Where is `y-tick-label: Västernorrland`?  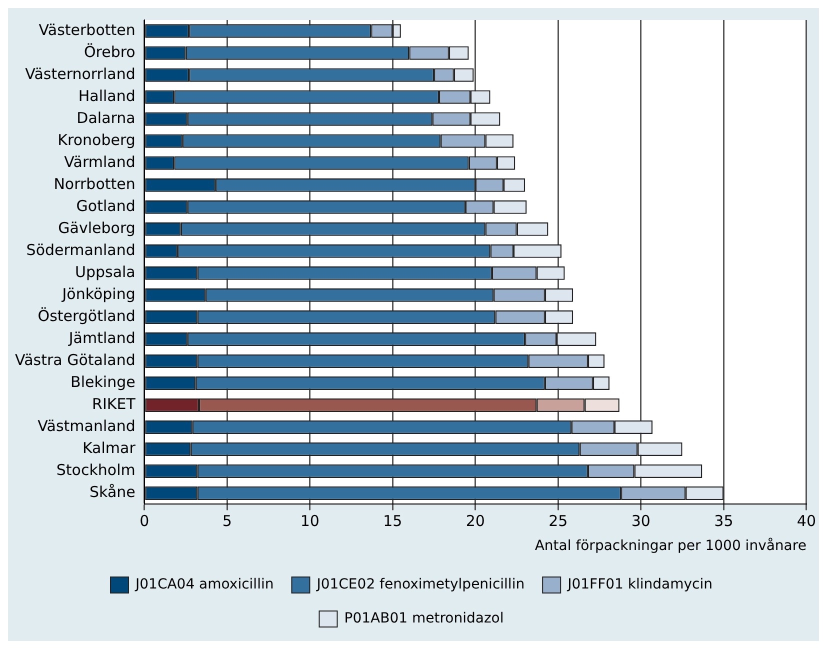
y-tick-label: Västernorrland is located at coordinates (80, 73).